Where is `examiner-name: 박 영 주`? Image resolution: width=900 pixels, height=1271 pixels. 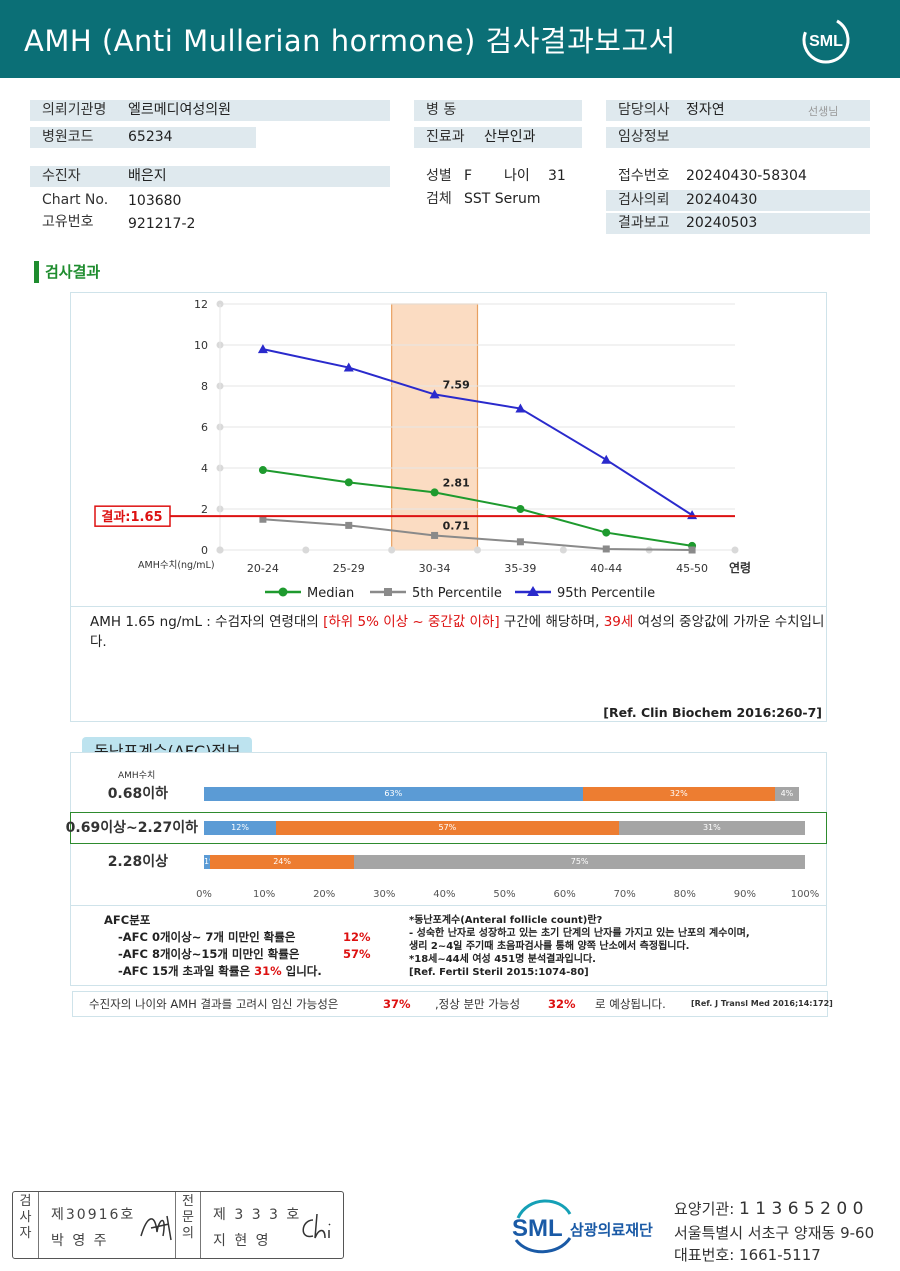 examiner-name: 박 영 주 is located at coordinates (80, 1241).